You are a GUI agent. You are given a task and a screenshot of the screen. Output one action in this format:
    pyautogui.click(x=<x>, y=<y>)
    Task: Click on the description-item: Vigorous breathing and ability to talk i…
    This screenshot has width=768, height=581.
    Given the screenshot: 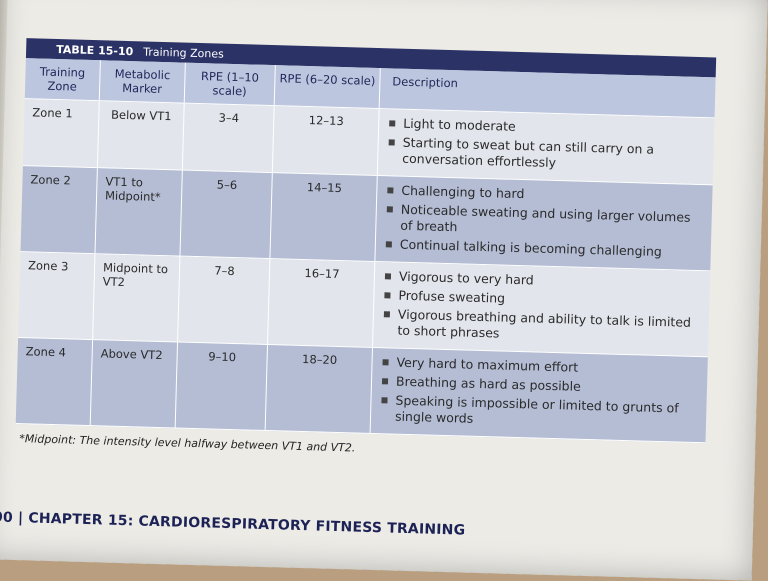 What is the action you would take?
    pyautogui.click(x=541, y=326)
    